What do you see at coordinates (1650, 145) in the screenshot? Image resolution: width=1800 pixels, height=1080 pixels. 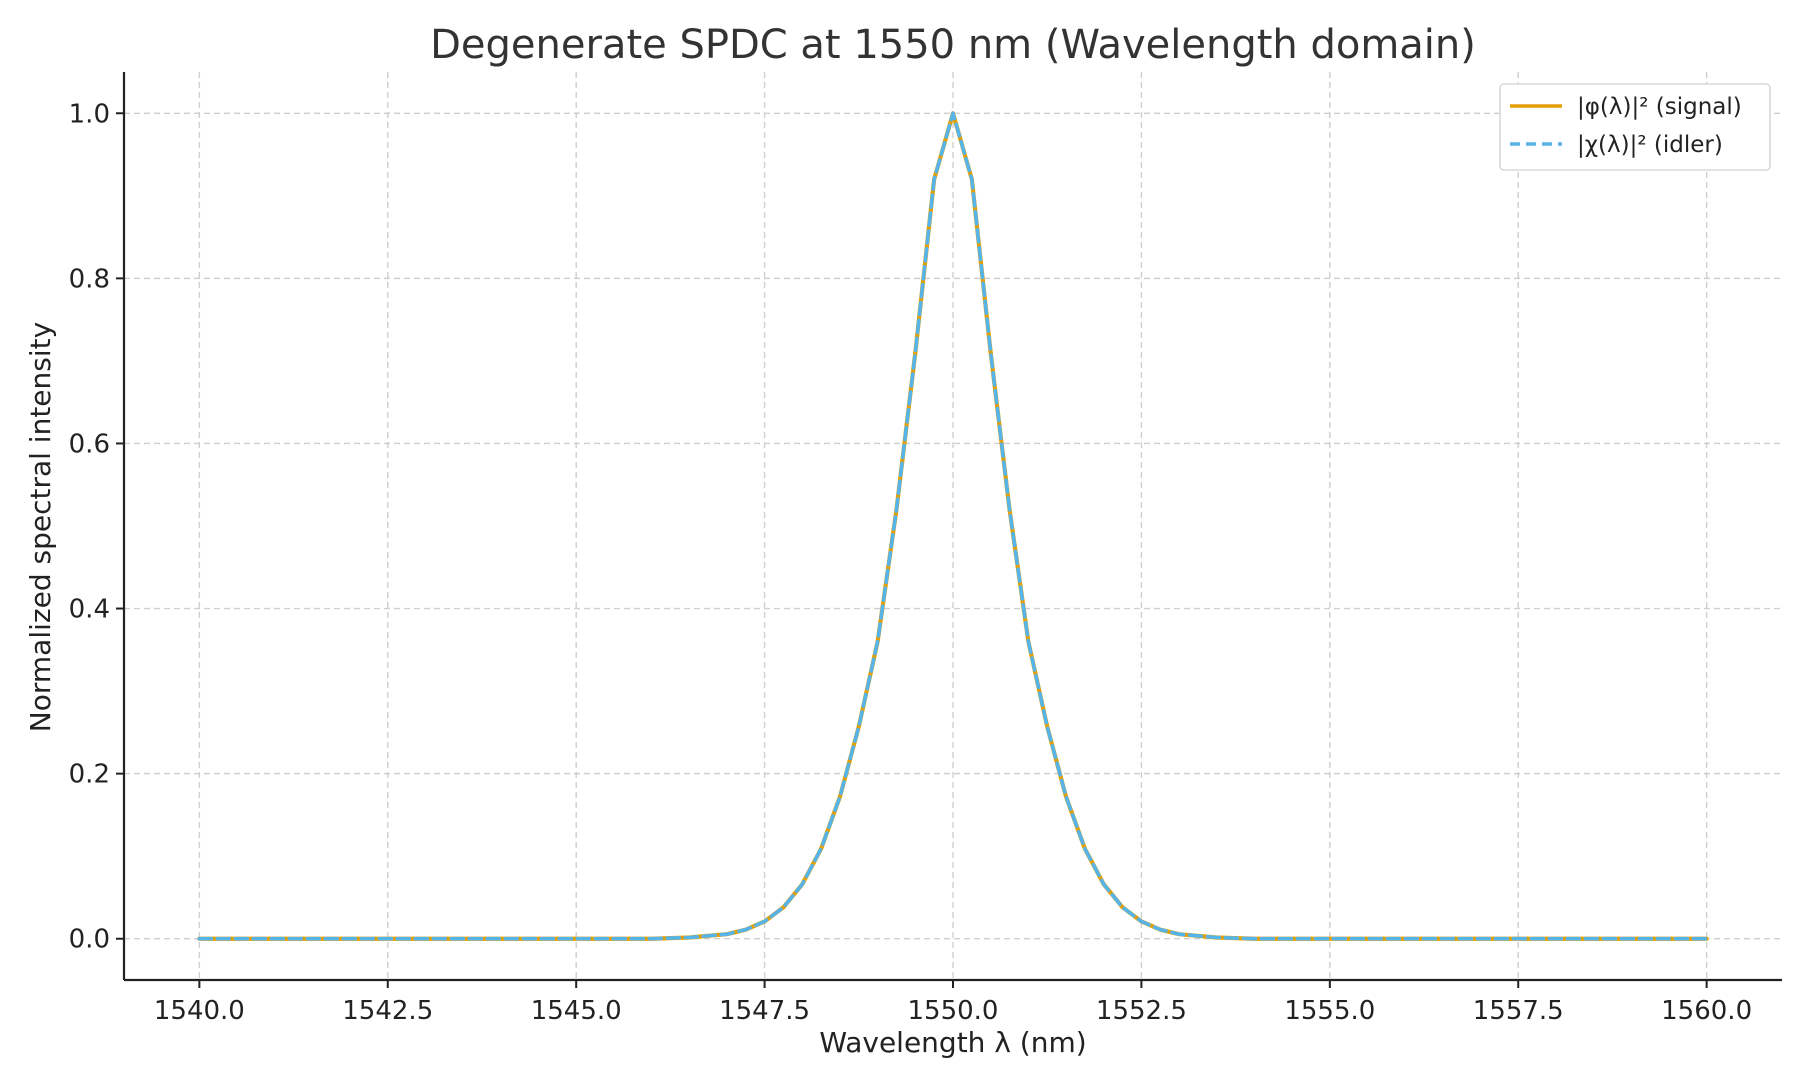 I see `legend-idler-label: |χ(λ)|² (idler)` at bounding box center [1650, 145].